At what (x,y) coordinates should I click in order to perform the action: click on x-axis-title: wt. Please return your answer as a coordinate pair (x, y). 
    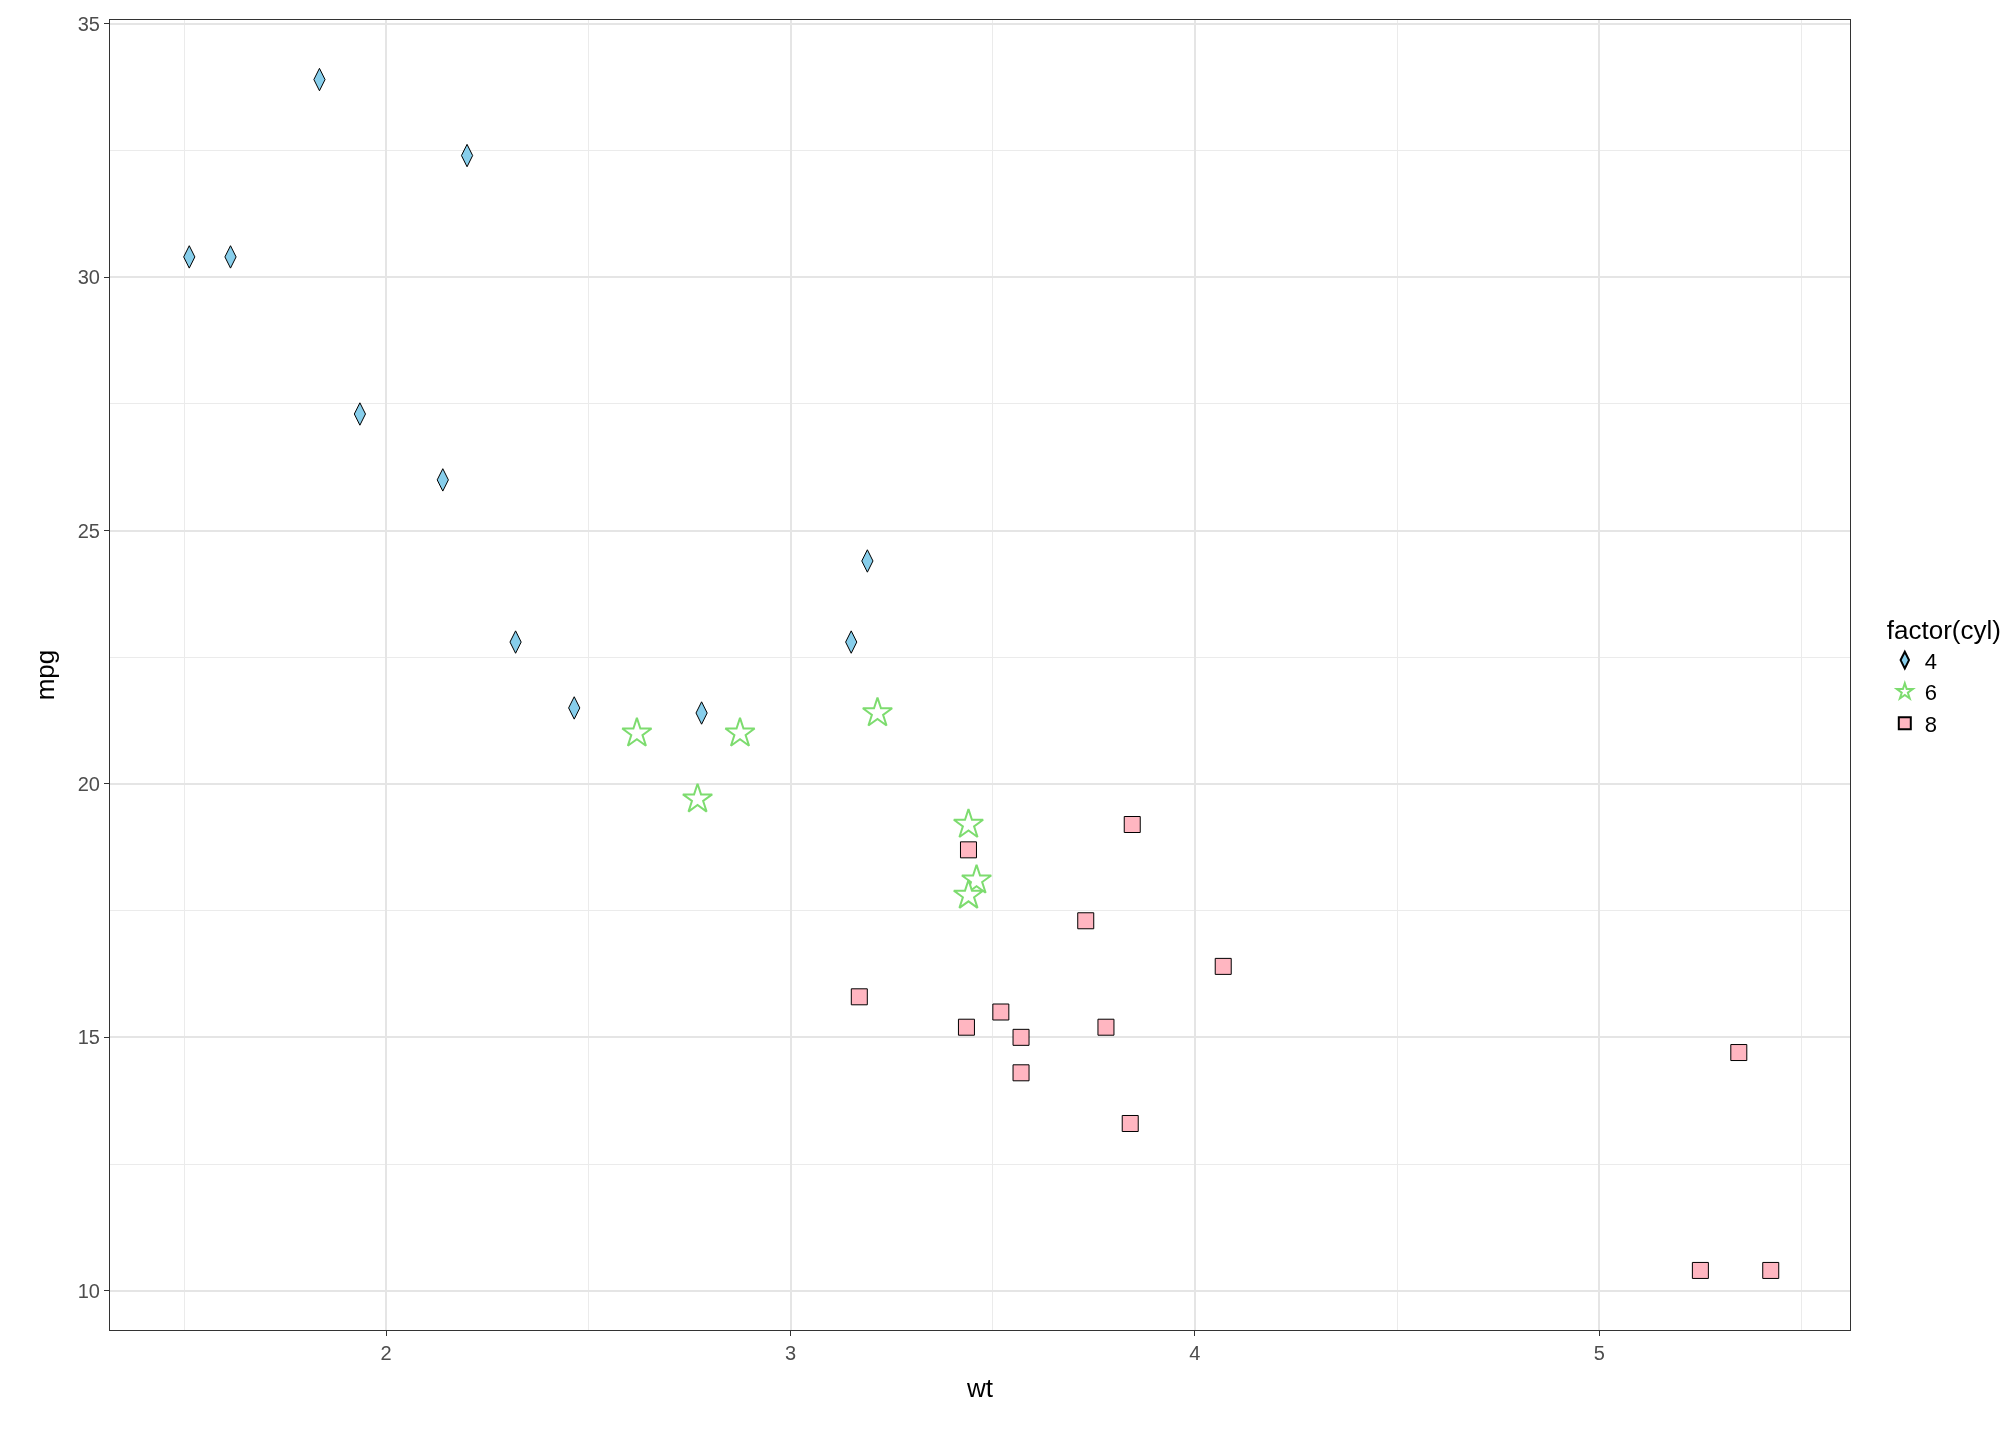
    Looking at the image, I should click on (980, 1387).